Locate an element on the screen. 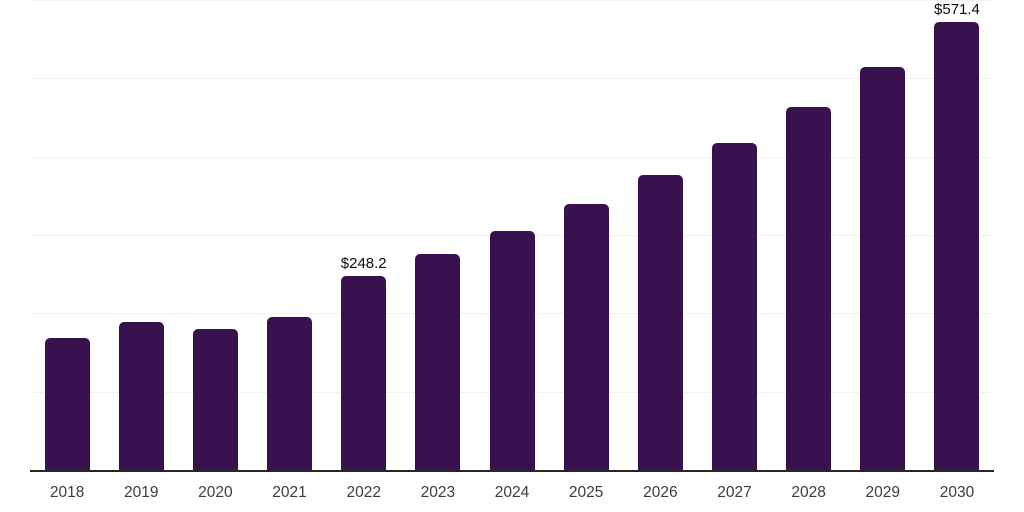 The image size is (1024, 512). x-axis-label-2028: 2028 is located at coordinates (808, 492).